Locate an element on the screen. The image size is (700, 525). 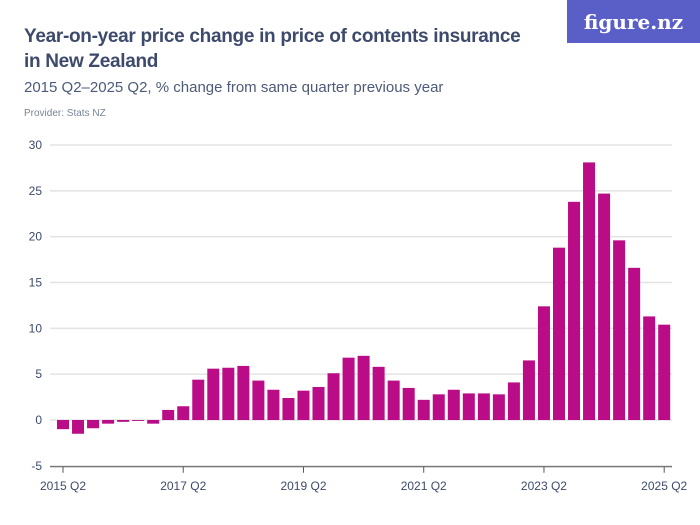
y-tick-label: -5 is located at coordinates (36, 466).